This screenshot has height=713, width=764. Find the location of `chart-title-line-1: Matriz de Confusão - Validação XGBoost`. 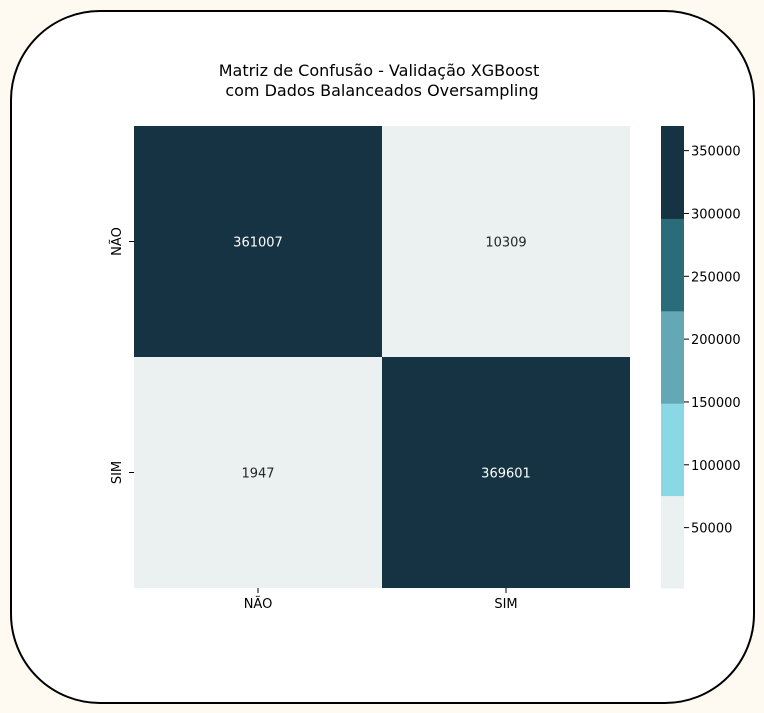

chart-title-line-1: Matriz de Confusão - Validação XGBoost is located at coordinates (379, 70).